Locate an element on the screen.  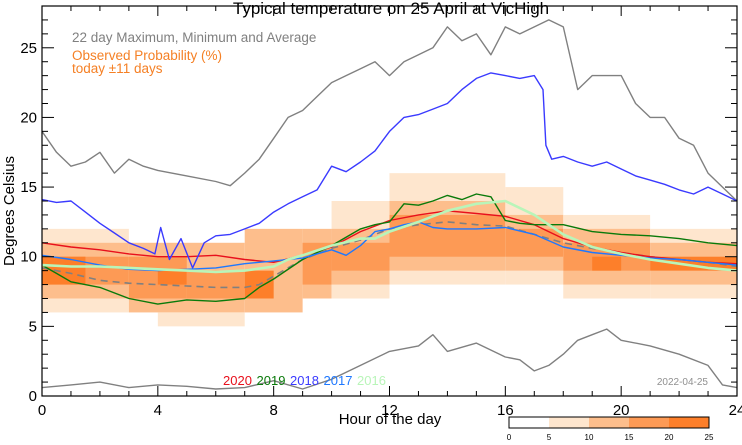
legend-probability-label: Observed Probability (%) is located at coordinates (147, 55).